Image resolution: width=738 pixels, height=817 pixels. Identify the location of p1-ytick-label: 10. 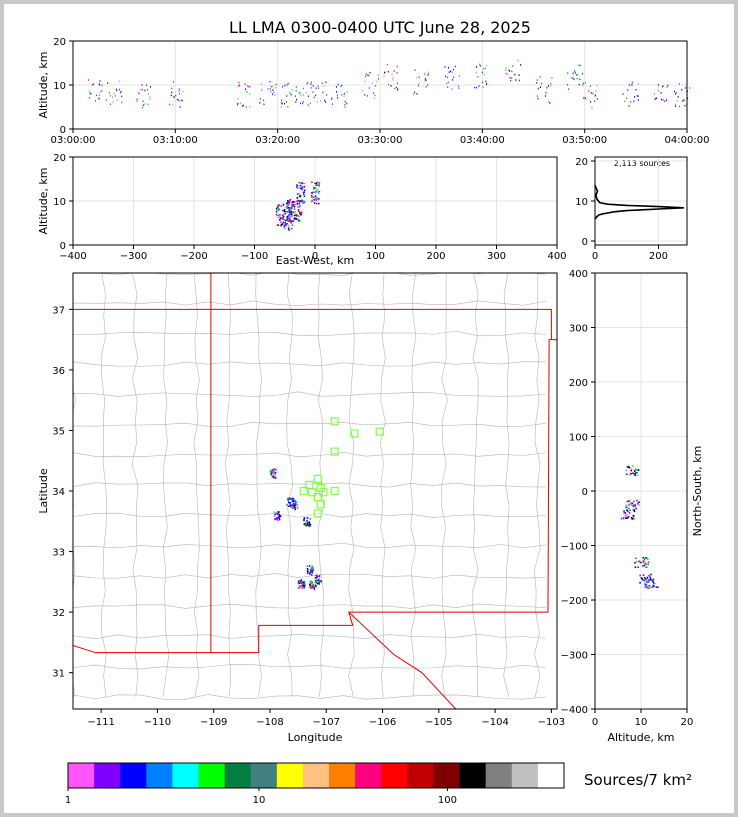
(59, 86).